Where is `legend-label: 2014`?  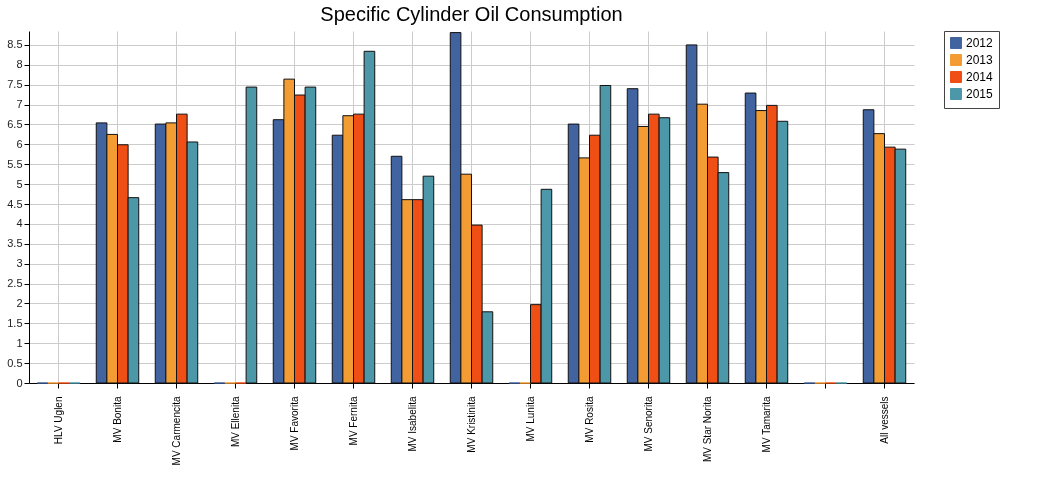
legend-label: 2014 is located at coordinates (980, 77).